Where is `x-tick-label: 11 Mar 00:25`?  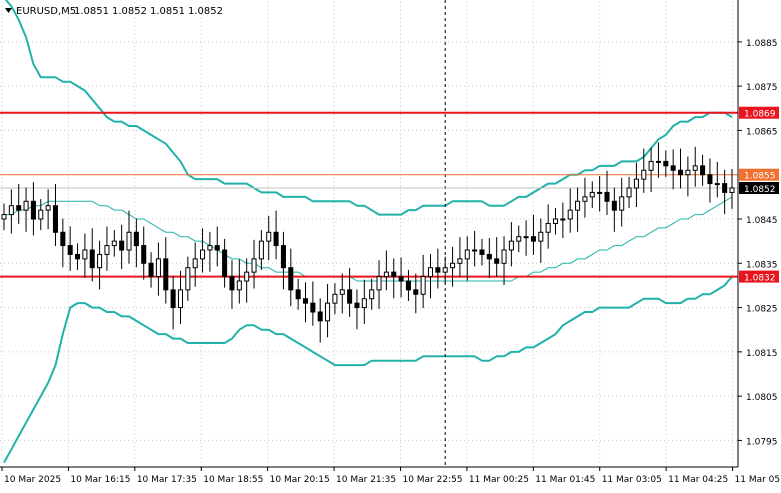 x-tick-label: 11 Mar 00:25 is located at coordinates (499, 480).